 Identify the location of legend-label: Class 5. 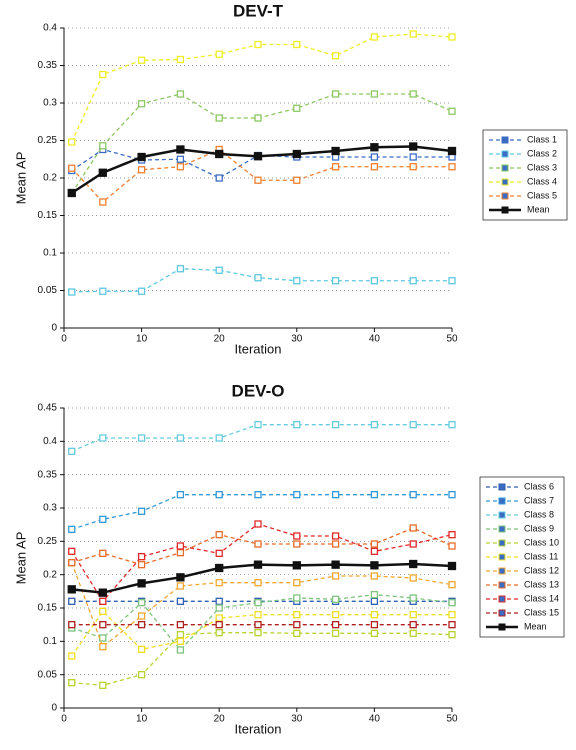
(542, 195).